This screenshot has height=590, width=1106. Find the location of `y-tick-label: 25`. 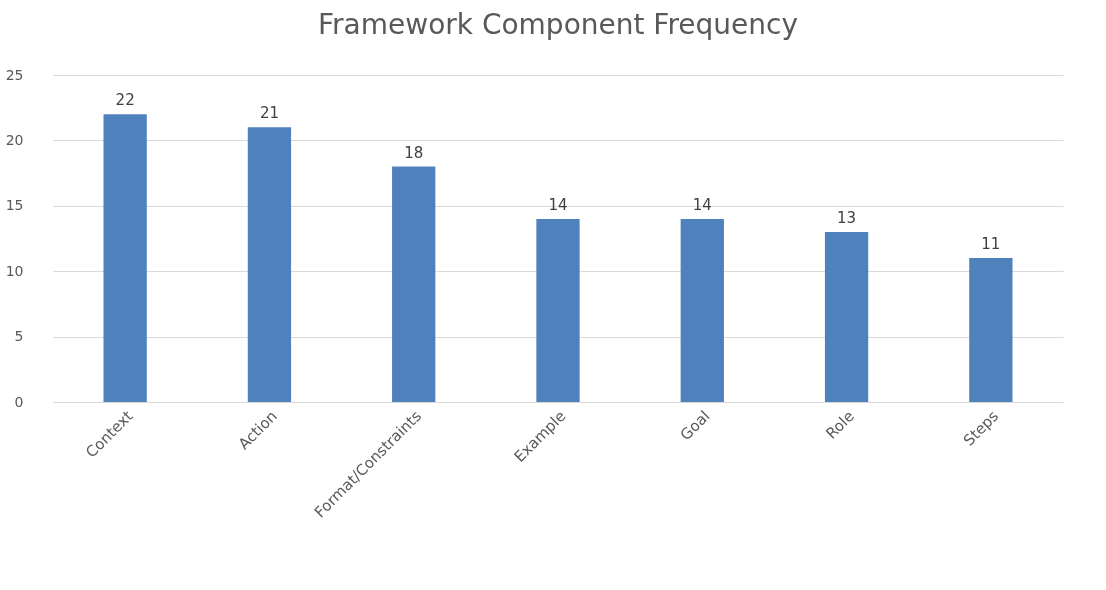

y-tick-label: 25 is located at coordinates (14, 74).